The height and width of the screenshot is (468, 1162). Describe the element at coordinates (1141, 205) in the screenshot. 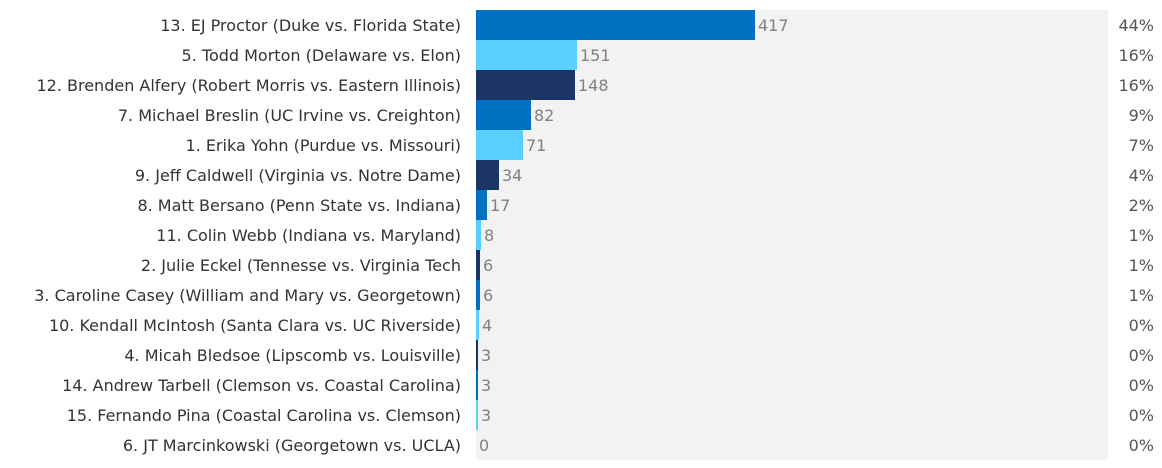

I see `bar-percent-label: 2%` at that location.